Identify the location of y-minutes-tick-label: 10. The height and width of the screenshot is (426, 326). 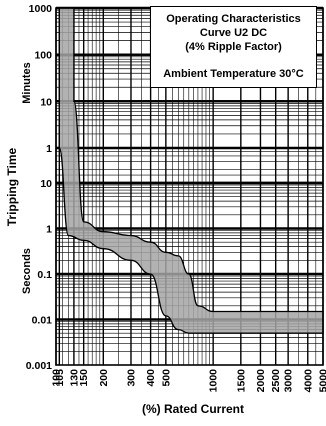
(46, 102).